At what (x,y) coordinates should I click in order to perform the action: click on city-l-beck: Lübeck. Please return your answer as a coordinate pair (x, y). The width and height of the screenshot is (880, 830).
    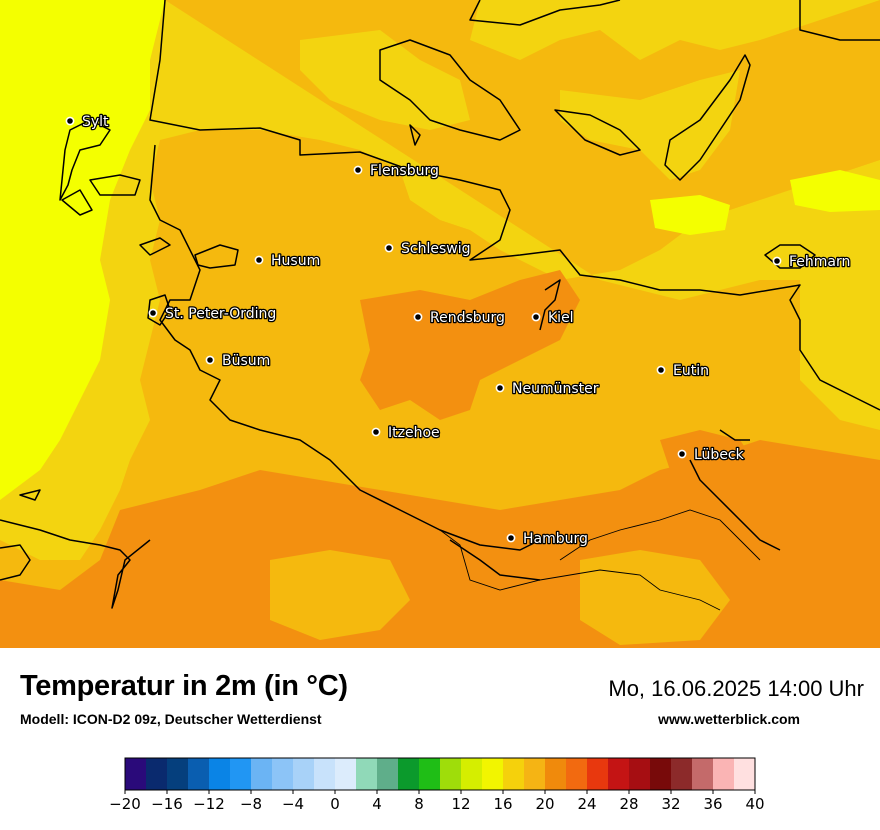
    Looking at the image, I should click on (711, 455).